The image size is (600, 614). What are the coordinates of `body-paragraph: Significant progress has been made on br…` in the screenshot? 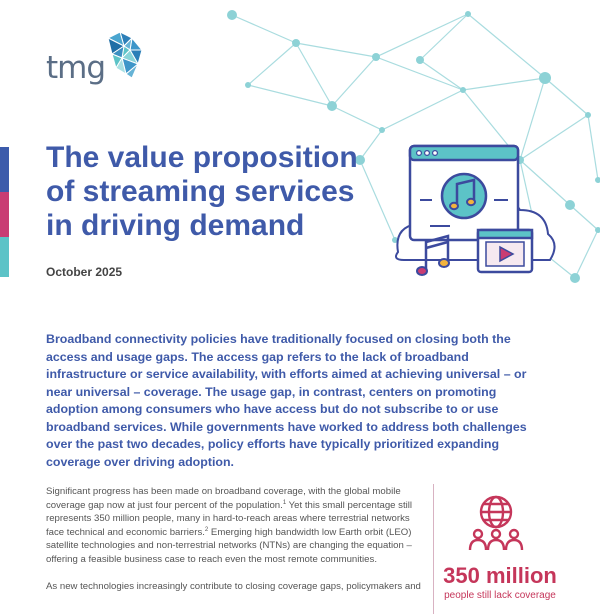 It's located at (229, 525).